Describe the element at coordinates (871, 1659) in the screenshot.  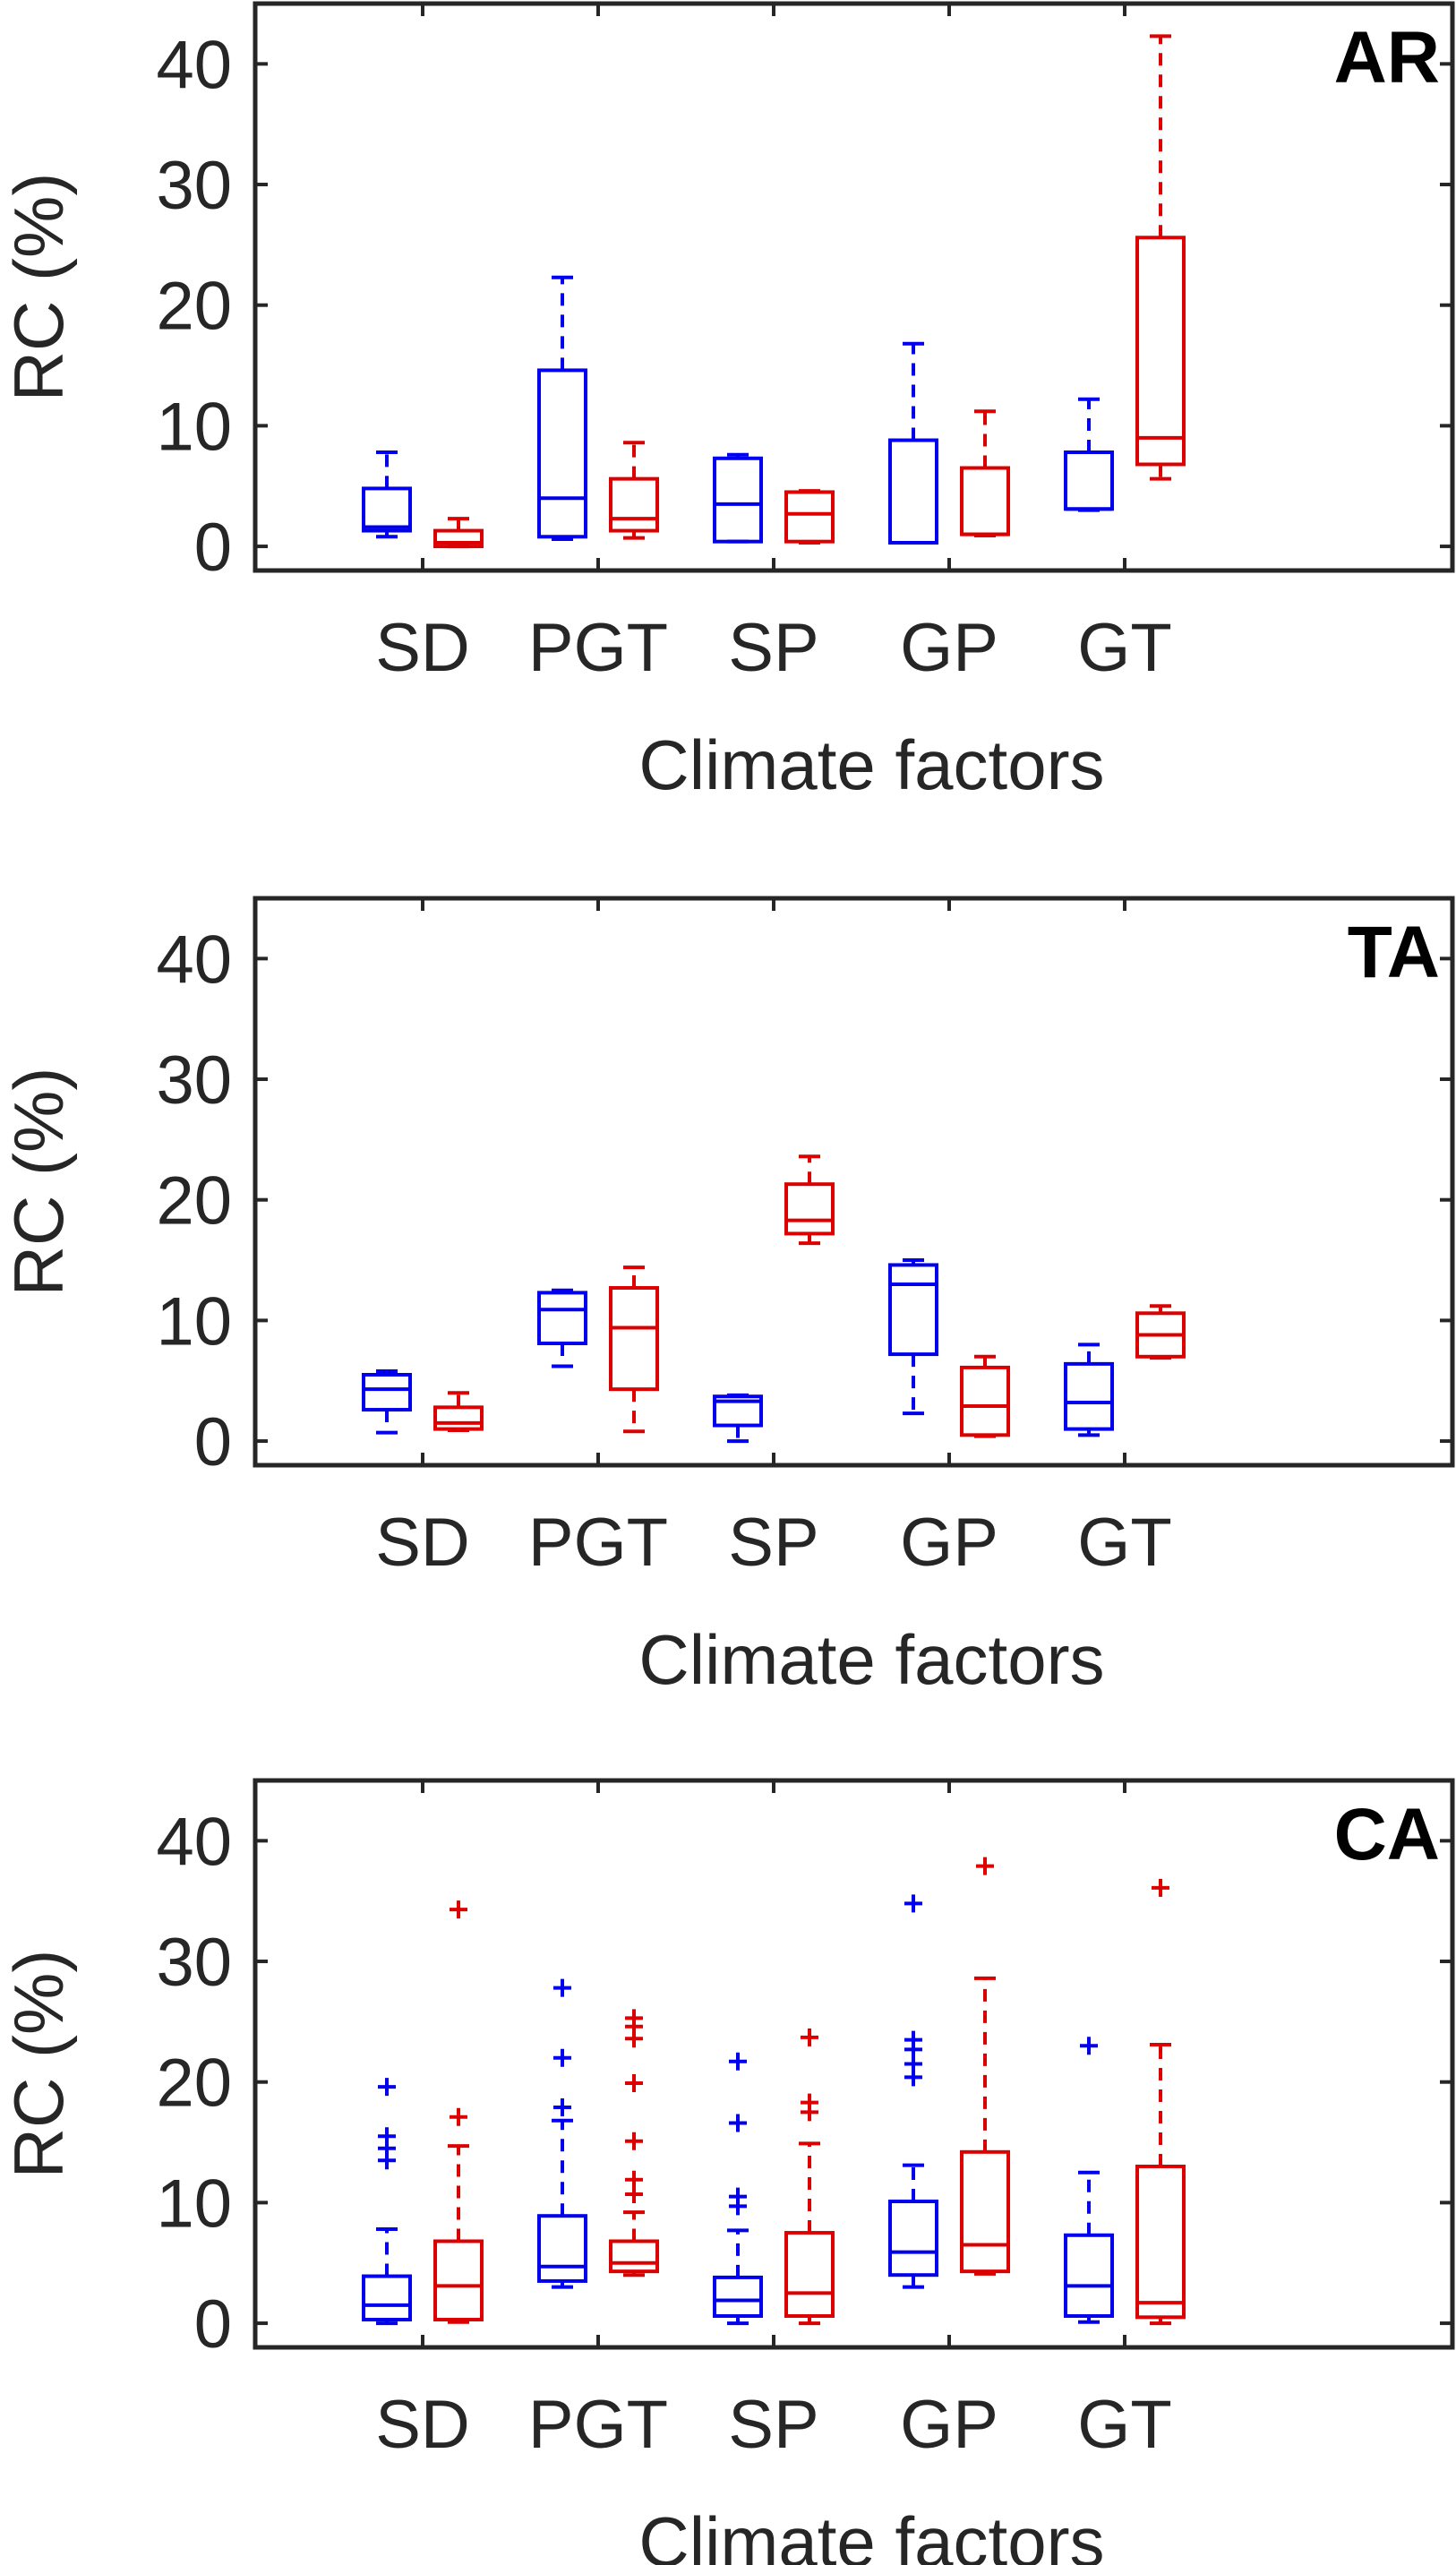
I see `x-axis-label-ta: Climate factors` at that location.